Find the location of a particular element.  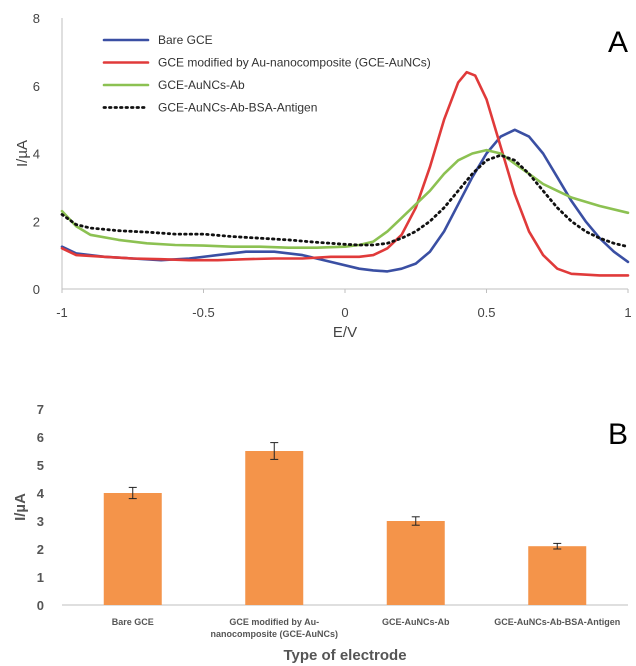

category-label-3: GCE-AuNCs-Ab is located at coordinates (416, 622).